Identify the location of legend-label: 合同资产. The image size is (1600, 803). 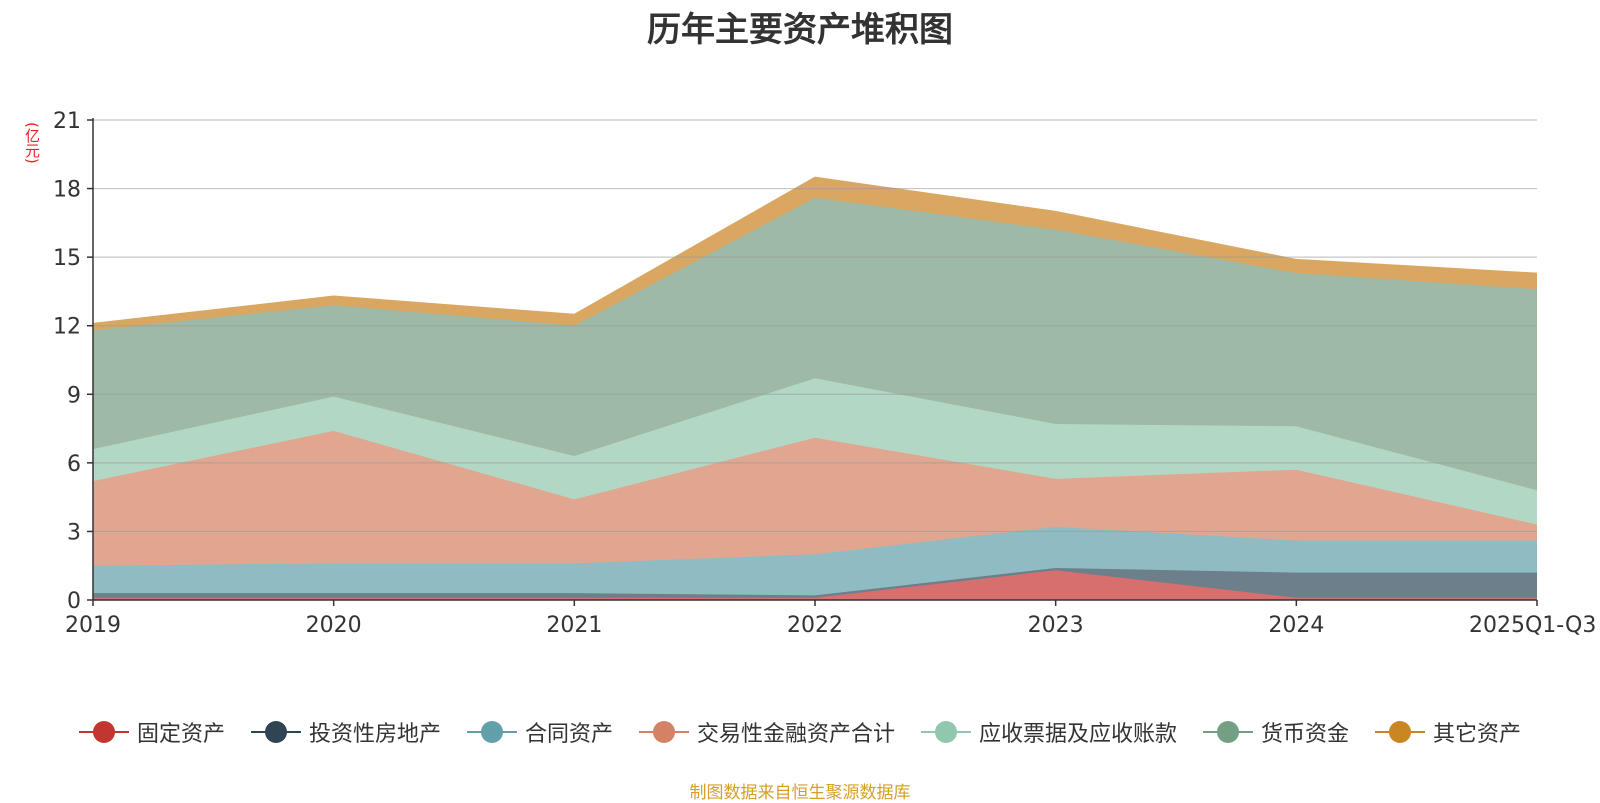
(568, 734).